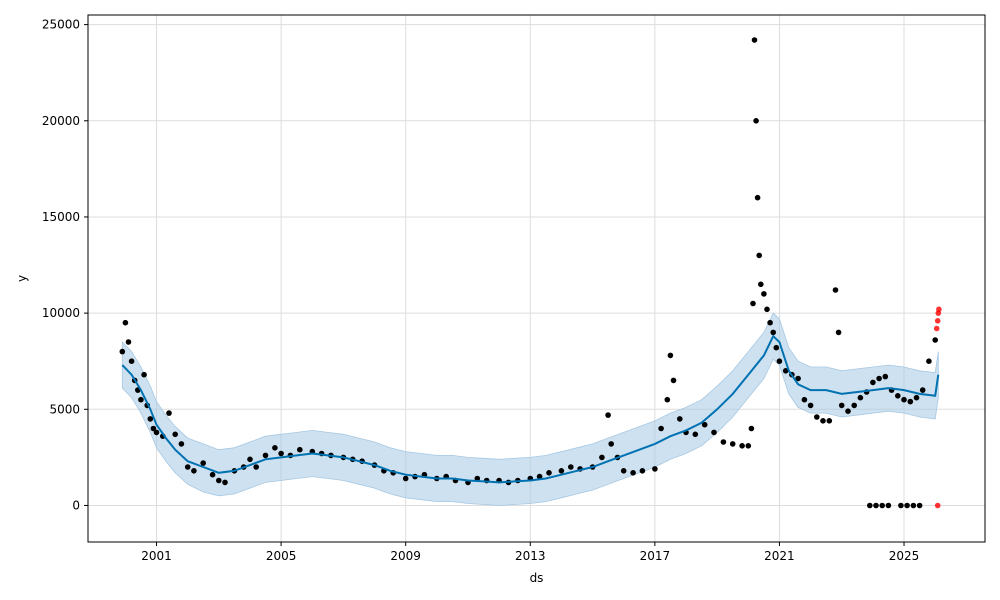  What do you see at coordinates (61, 217) in the screenshot?
I see `y-tick-label: 15000` at bounding box center [61, 217].